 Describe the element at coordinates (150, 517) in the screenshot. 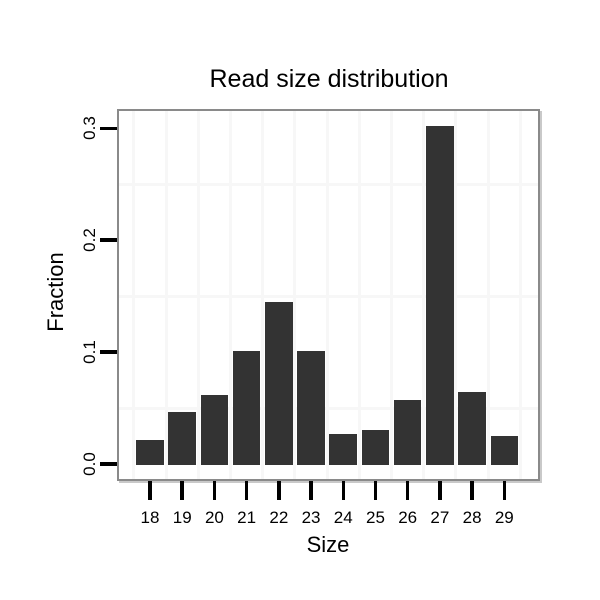

I see `x-axis-tick-label: 18` at that location.